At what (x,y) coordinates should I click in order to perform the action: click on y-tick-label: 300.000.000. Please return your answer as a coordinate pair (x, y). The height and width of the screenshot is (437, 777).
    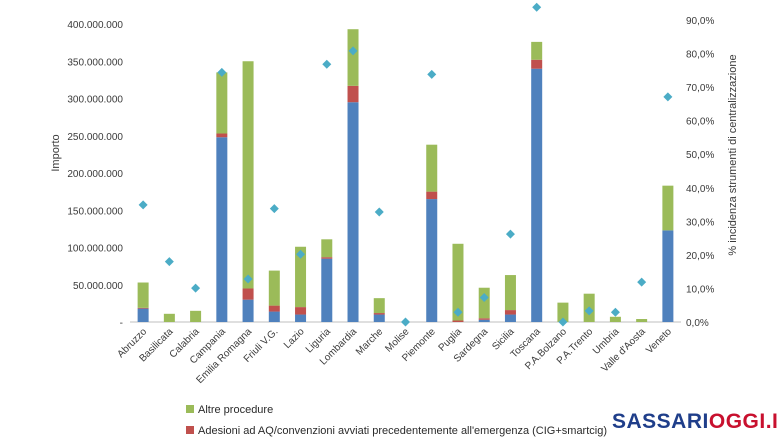
    Looking at the image, I should click on (95, 100).